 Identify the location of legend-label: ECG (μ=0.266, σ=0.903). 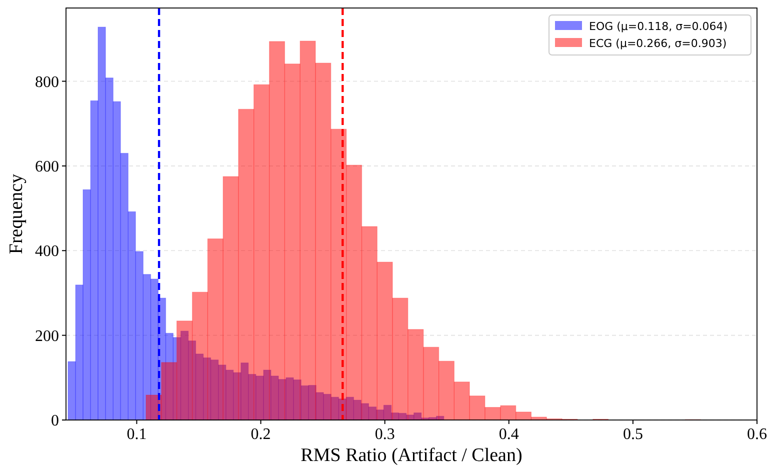
(658, 43).